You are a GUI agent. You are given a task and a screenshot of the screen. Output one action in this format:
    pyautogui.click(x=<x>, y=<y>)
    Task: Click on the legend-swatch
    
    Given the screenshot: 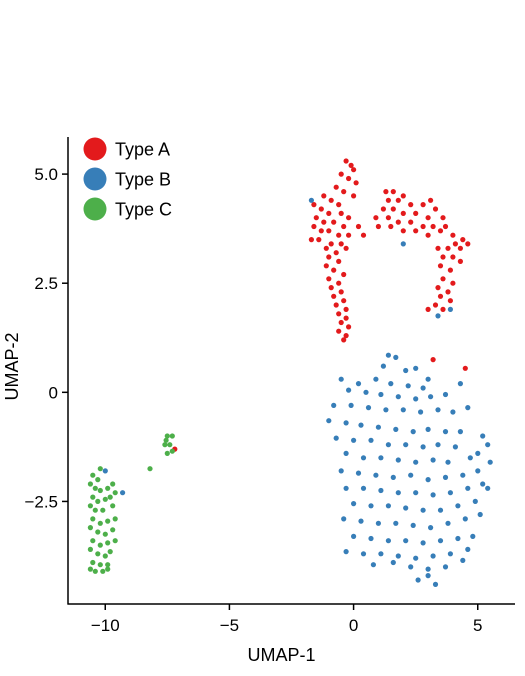 What is the action you would take?
    pyautogui.click(x=95, y=209)
    